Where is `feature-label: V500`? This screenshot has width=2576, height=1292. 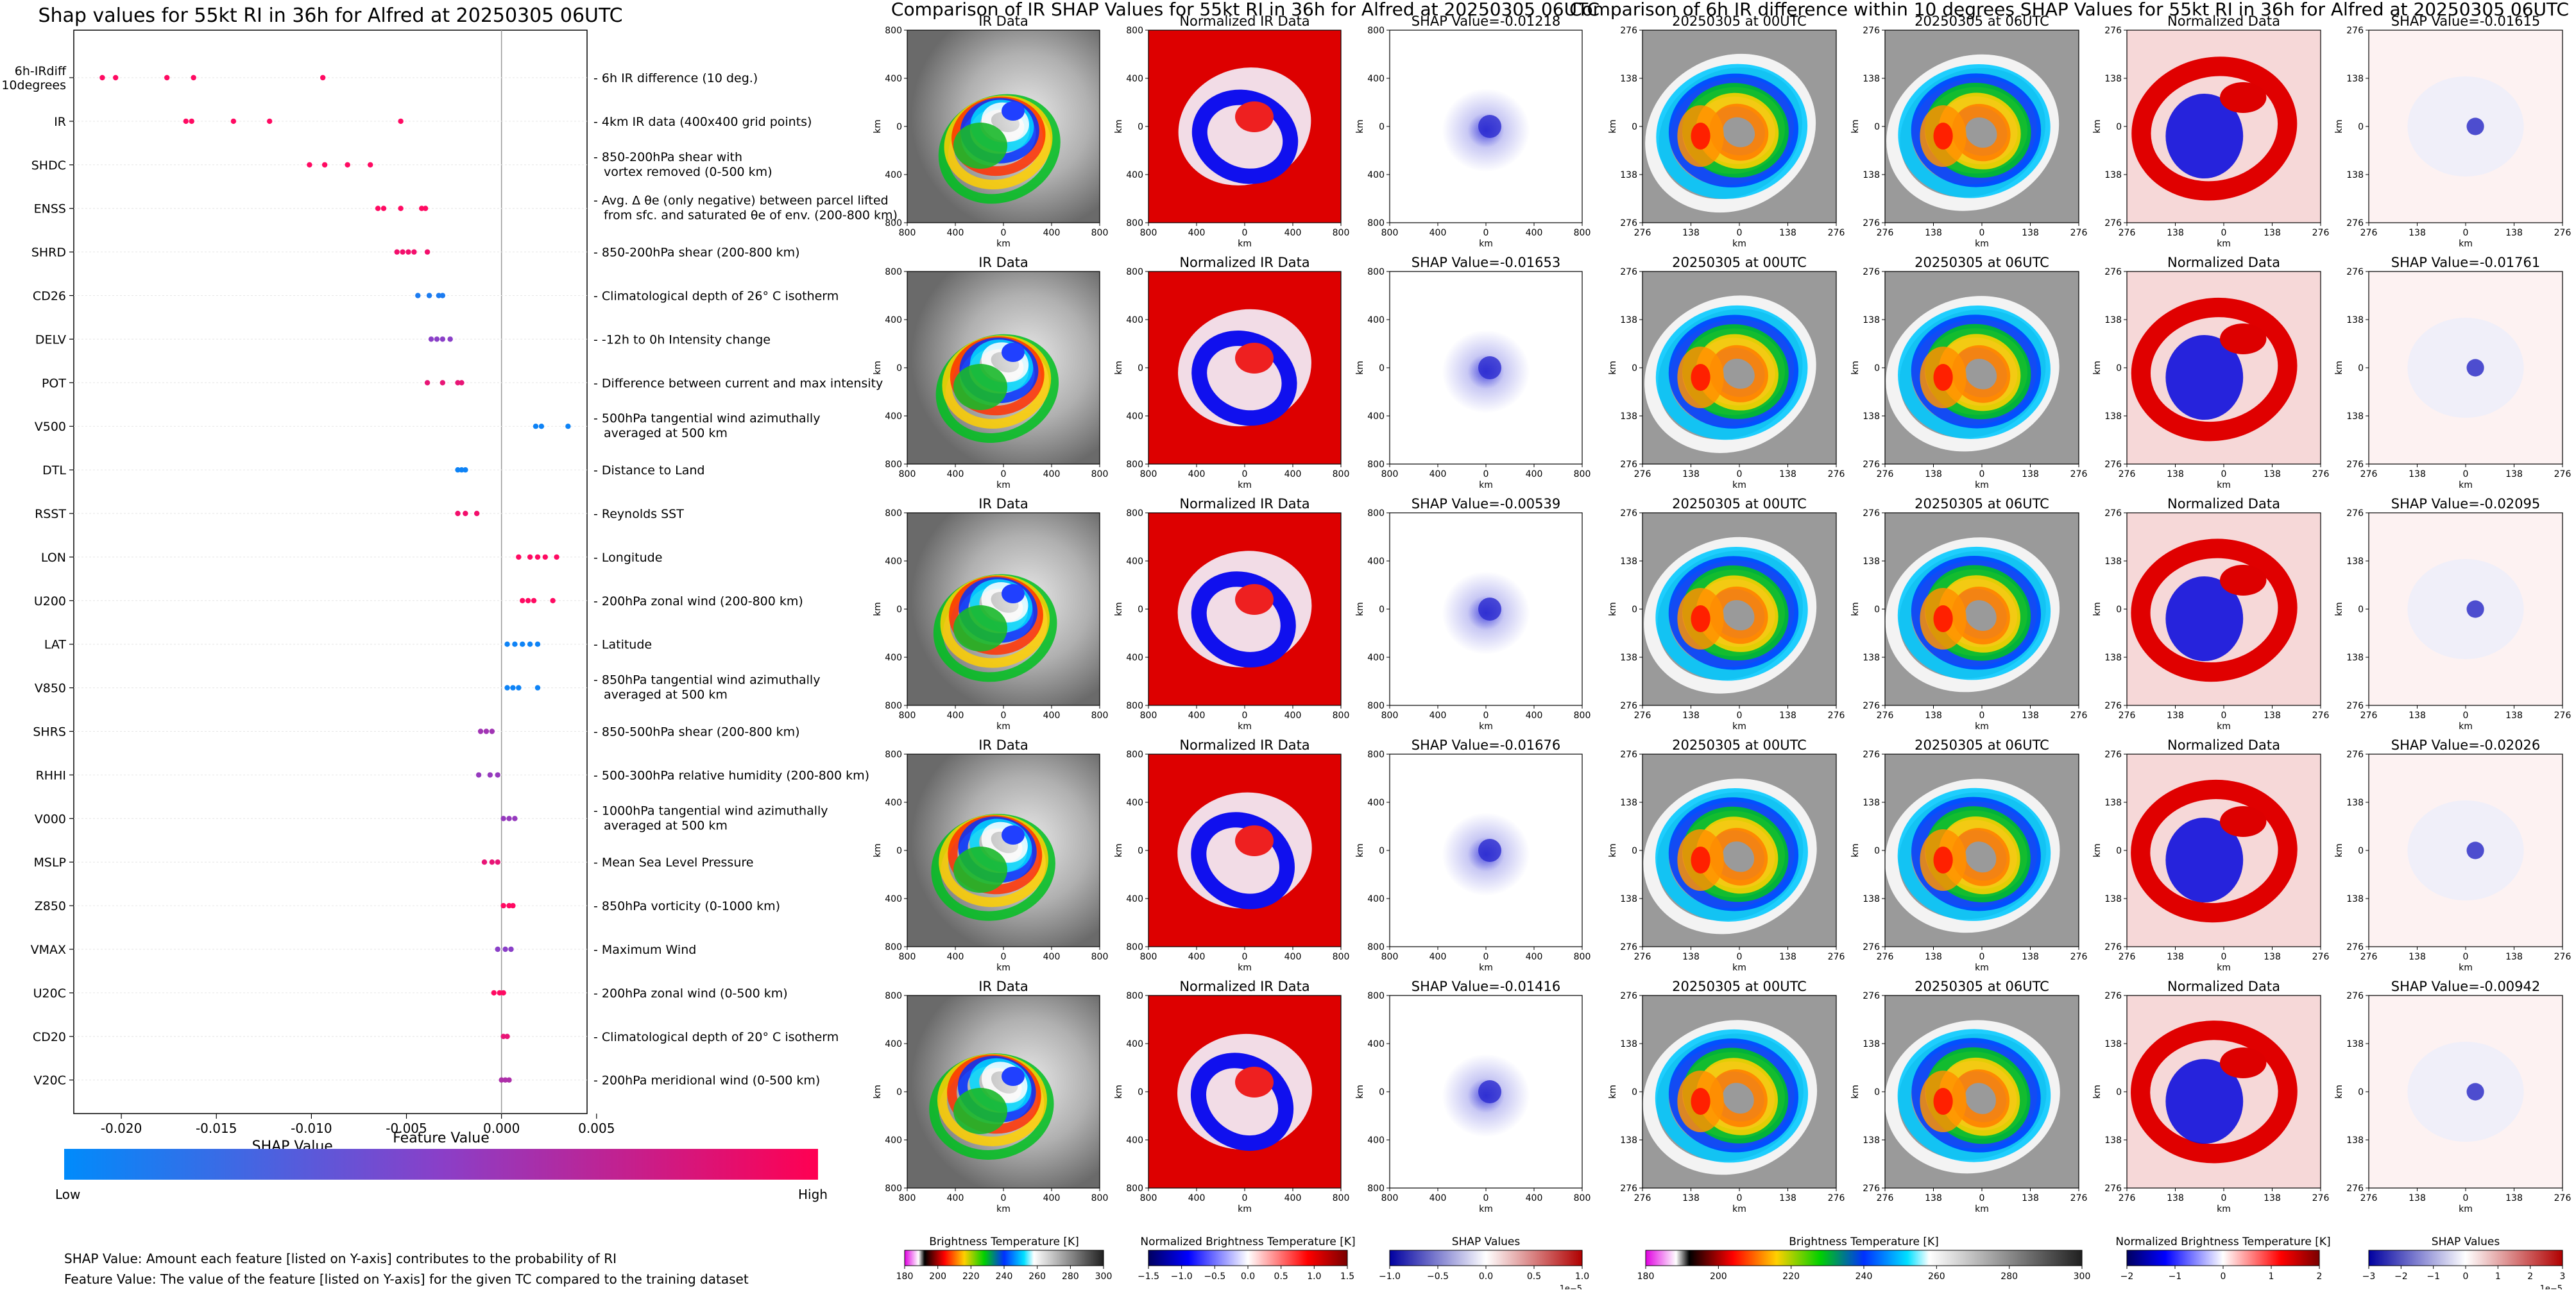 feature-label: V500 is located at coordinates (50, 427).